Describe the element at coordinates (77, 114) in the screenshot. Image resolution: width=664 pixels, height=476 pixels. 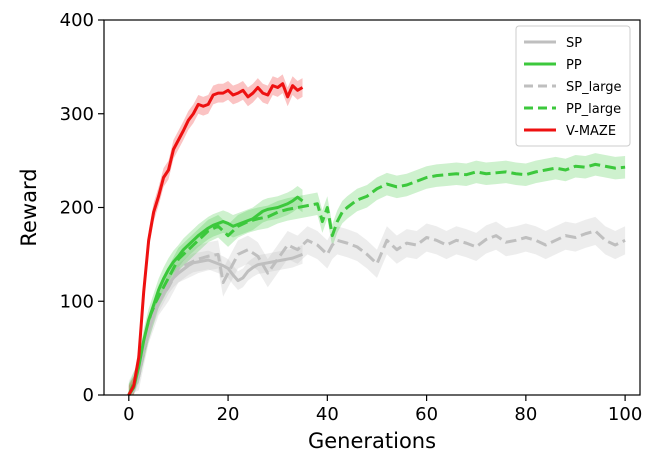
I see `y-tick-label: 300` at that location.